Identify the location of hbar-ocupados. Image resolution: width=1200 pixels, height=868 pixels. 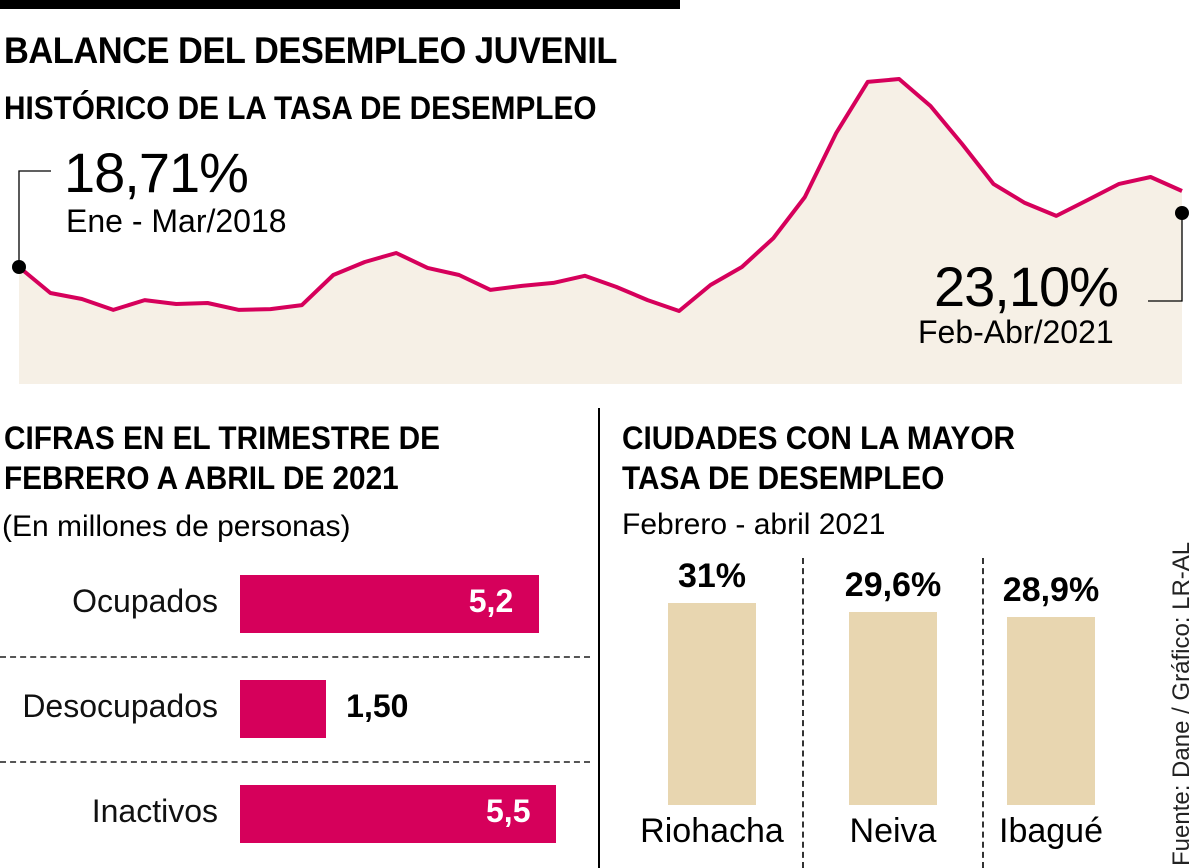
(389, 604).